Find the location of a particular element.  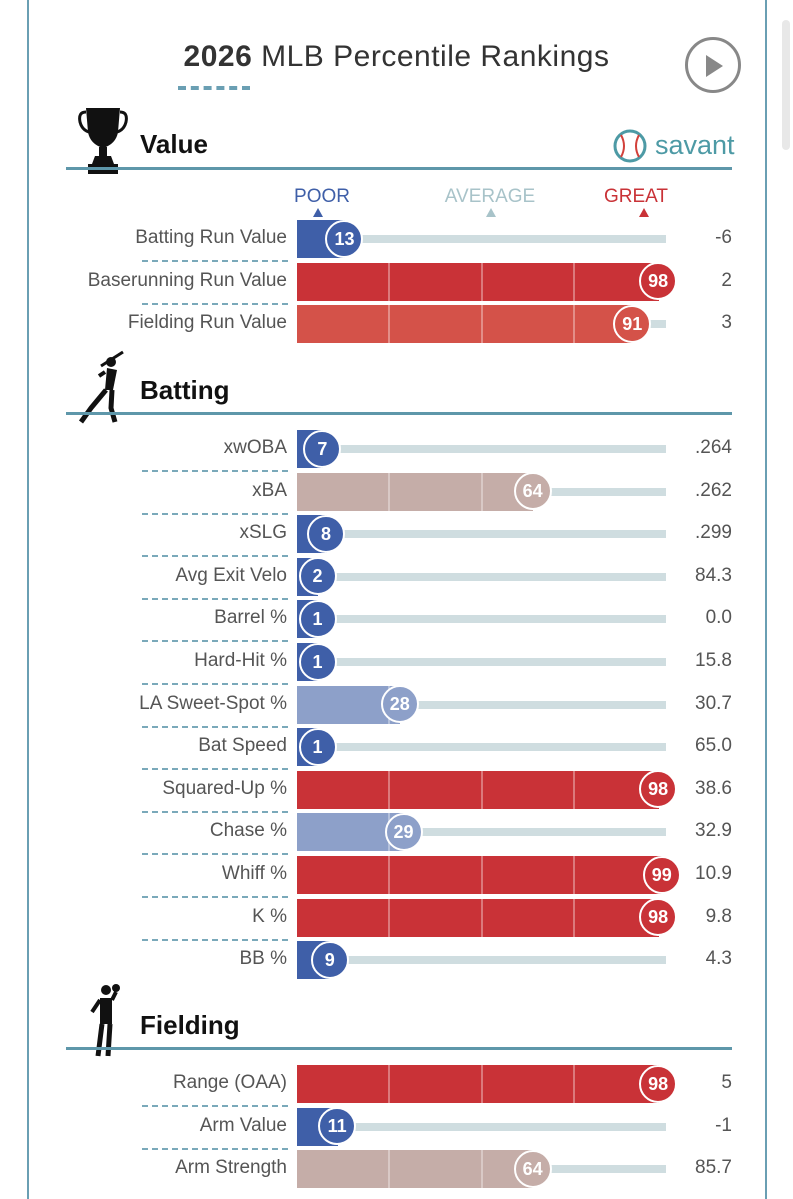

metric-value: 0.0 is located at coordinates (718, 618).